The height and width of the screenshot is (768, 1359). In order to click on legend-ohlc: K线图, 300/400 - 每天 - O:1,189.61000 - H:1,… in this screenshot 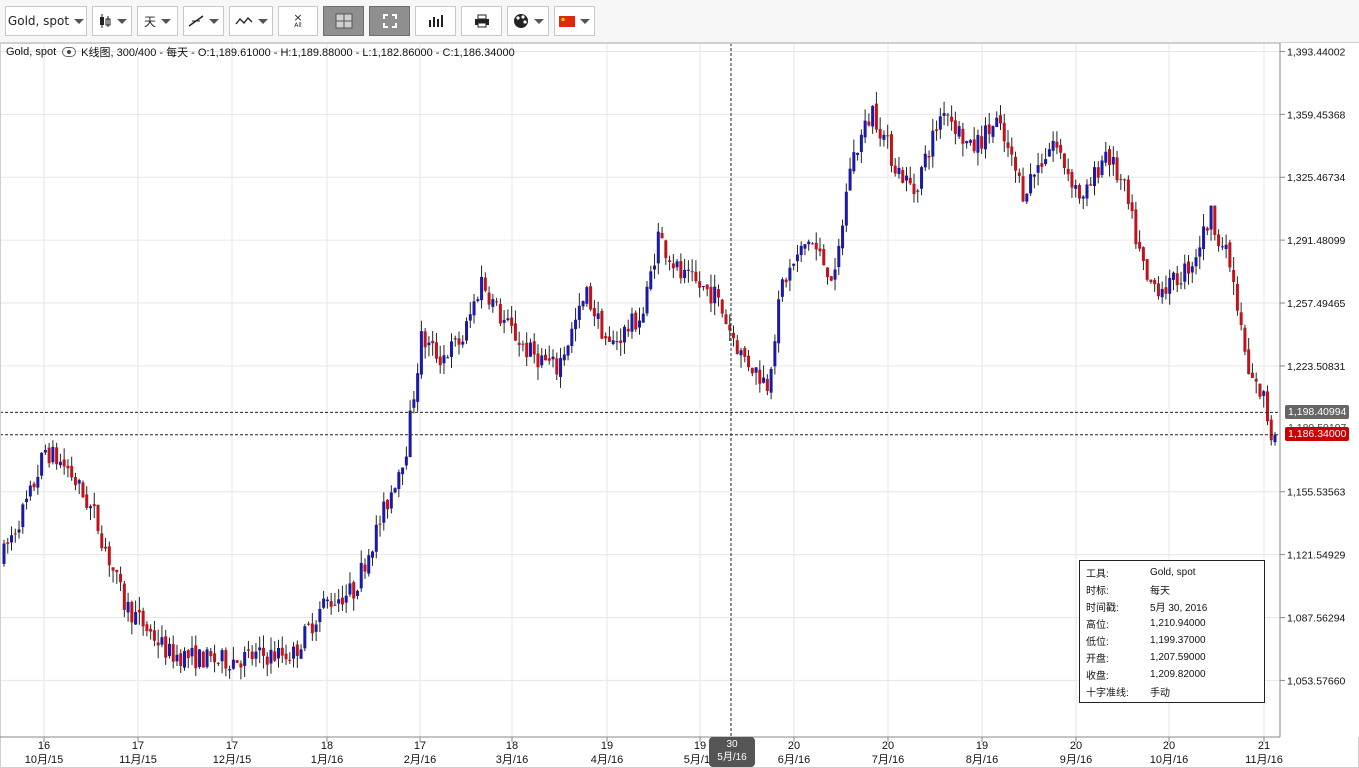, I will do `click(298, 53)`.